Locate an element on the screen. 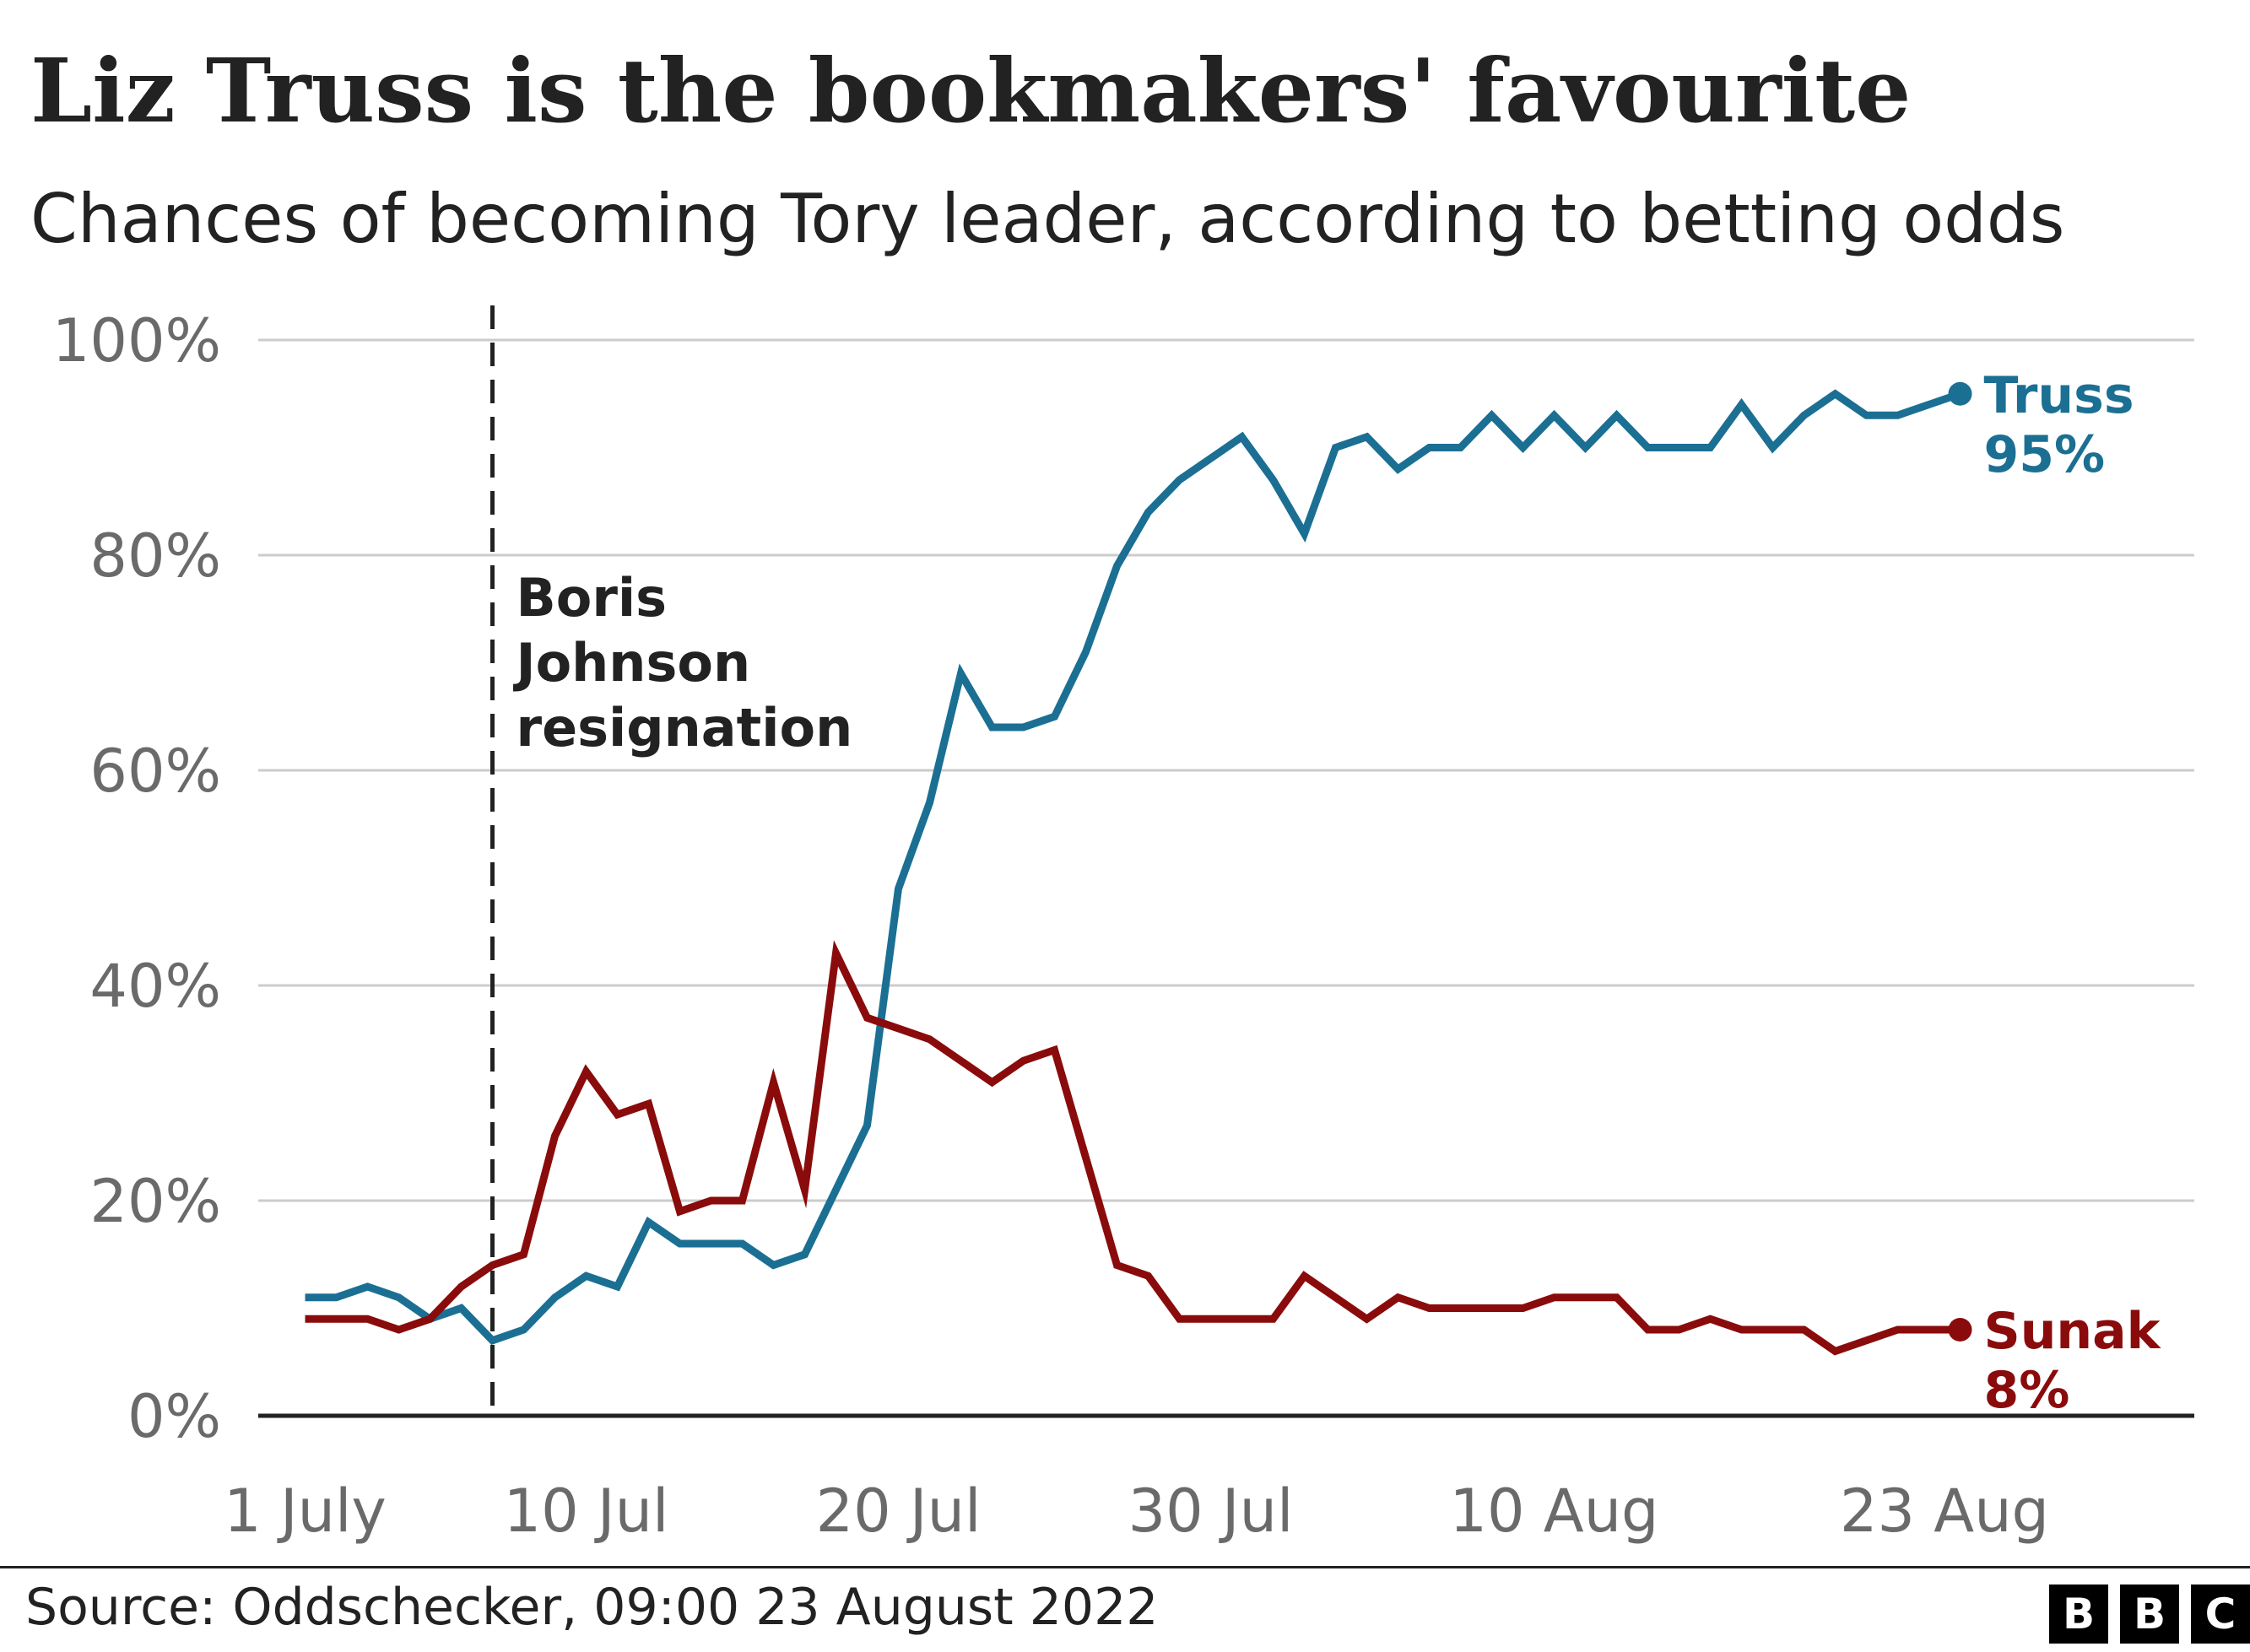 This screenshot has height=1652, width=2250. series-value-sunak: 8% is located at coordinates (2027, 1390).